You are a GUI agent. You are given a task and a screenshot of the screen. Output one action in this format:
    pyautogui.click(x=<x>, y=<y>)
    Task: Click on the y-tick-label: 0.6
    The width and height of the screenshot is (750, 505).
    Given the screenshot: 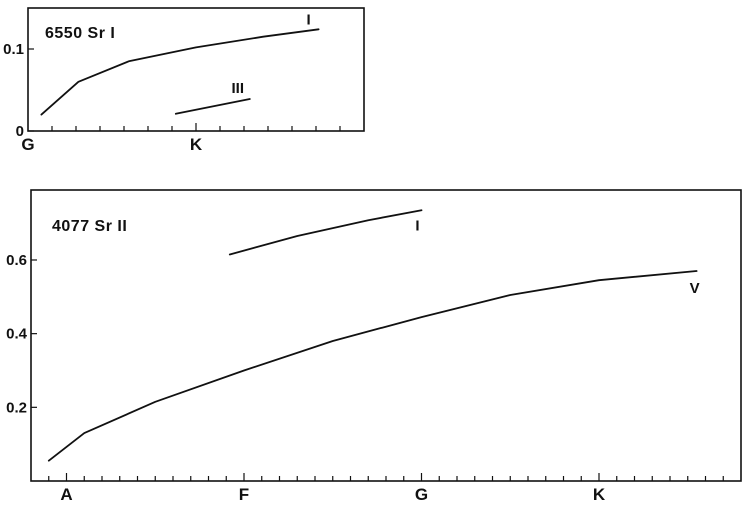 What is the action you would take?
    pyautogui.click(x=16, y=260)
    